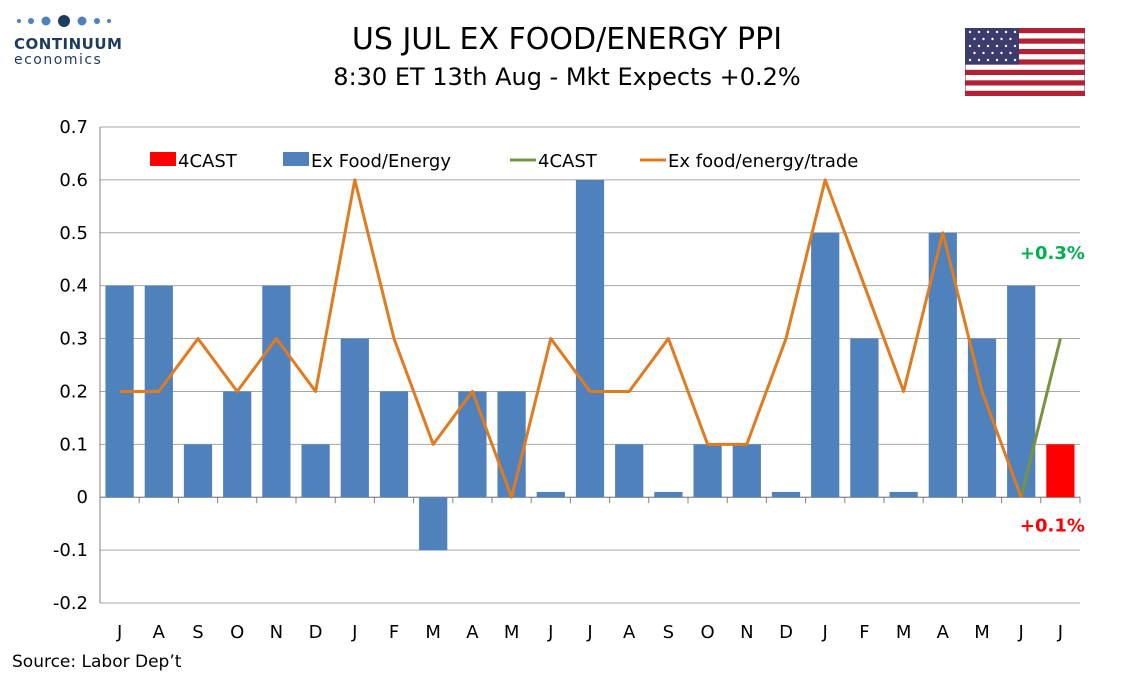  What do you see at coordinates (73, 233) in the screenshot?
I see `y-tick-label: 0.5` at bounding box center [73, 233].